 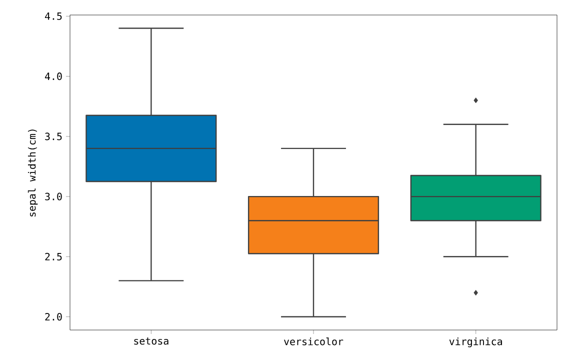 I want to click on y-axis-title: sepal width(cm), so click(x=33, y=173).